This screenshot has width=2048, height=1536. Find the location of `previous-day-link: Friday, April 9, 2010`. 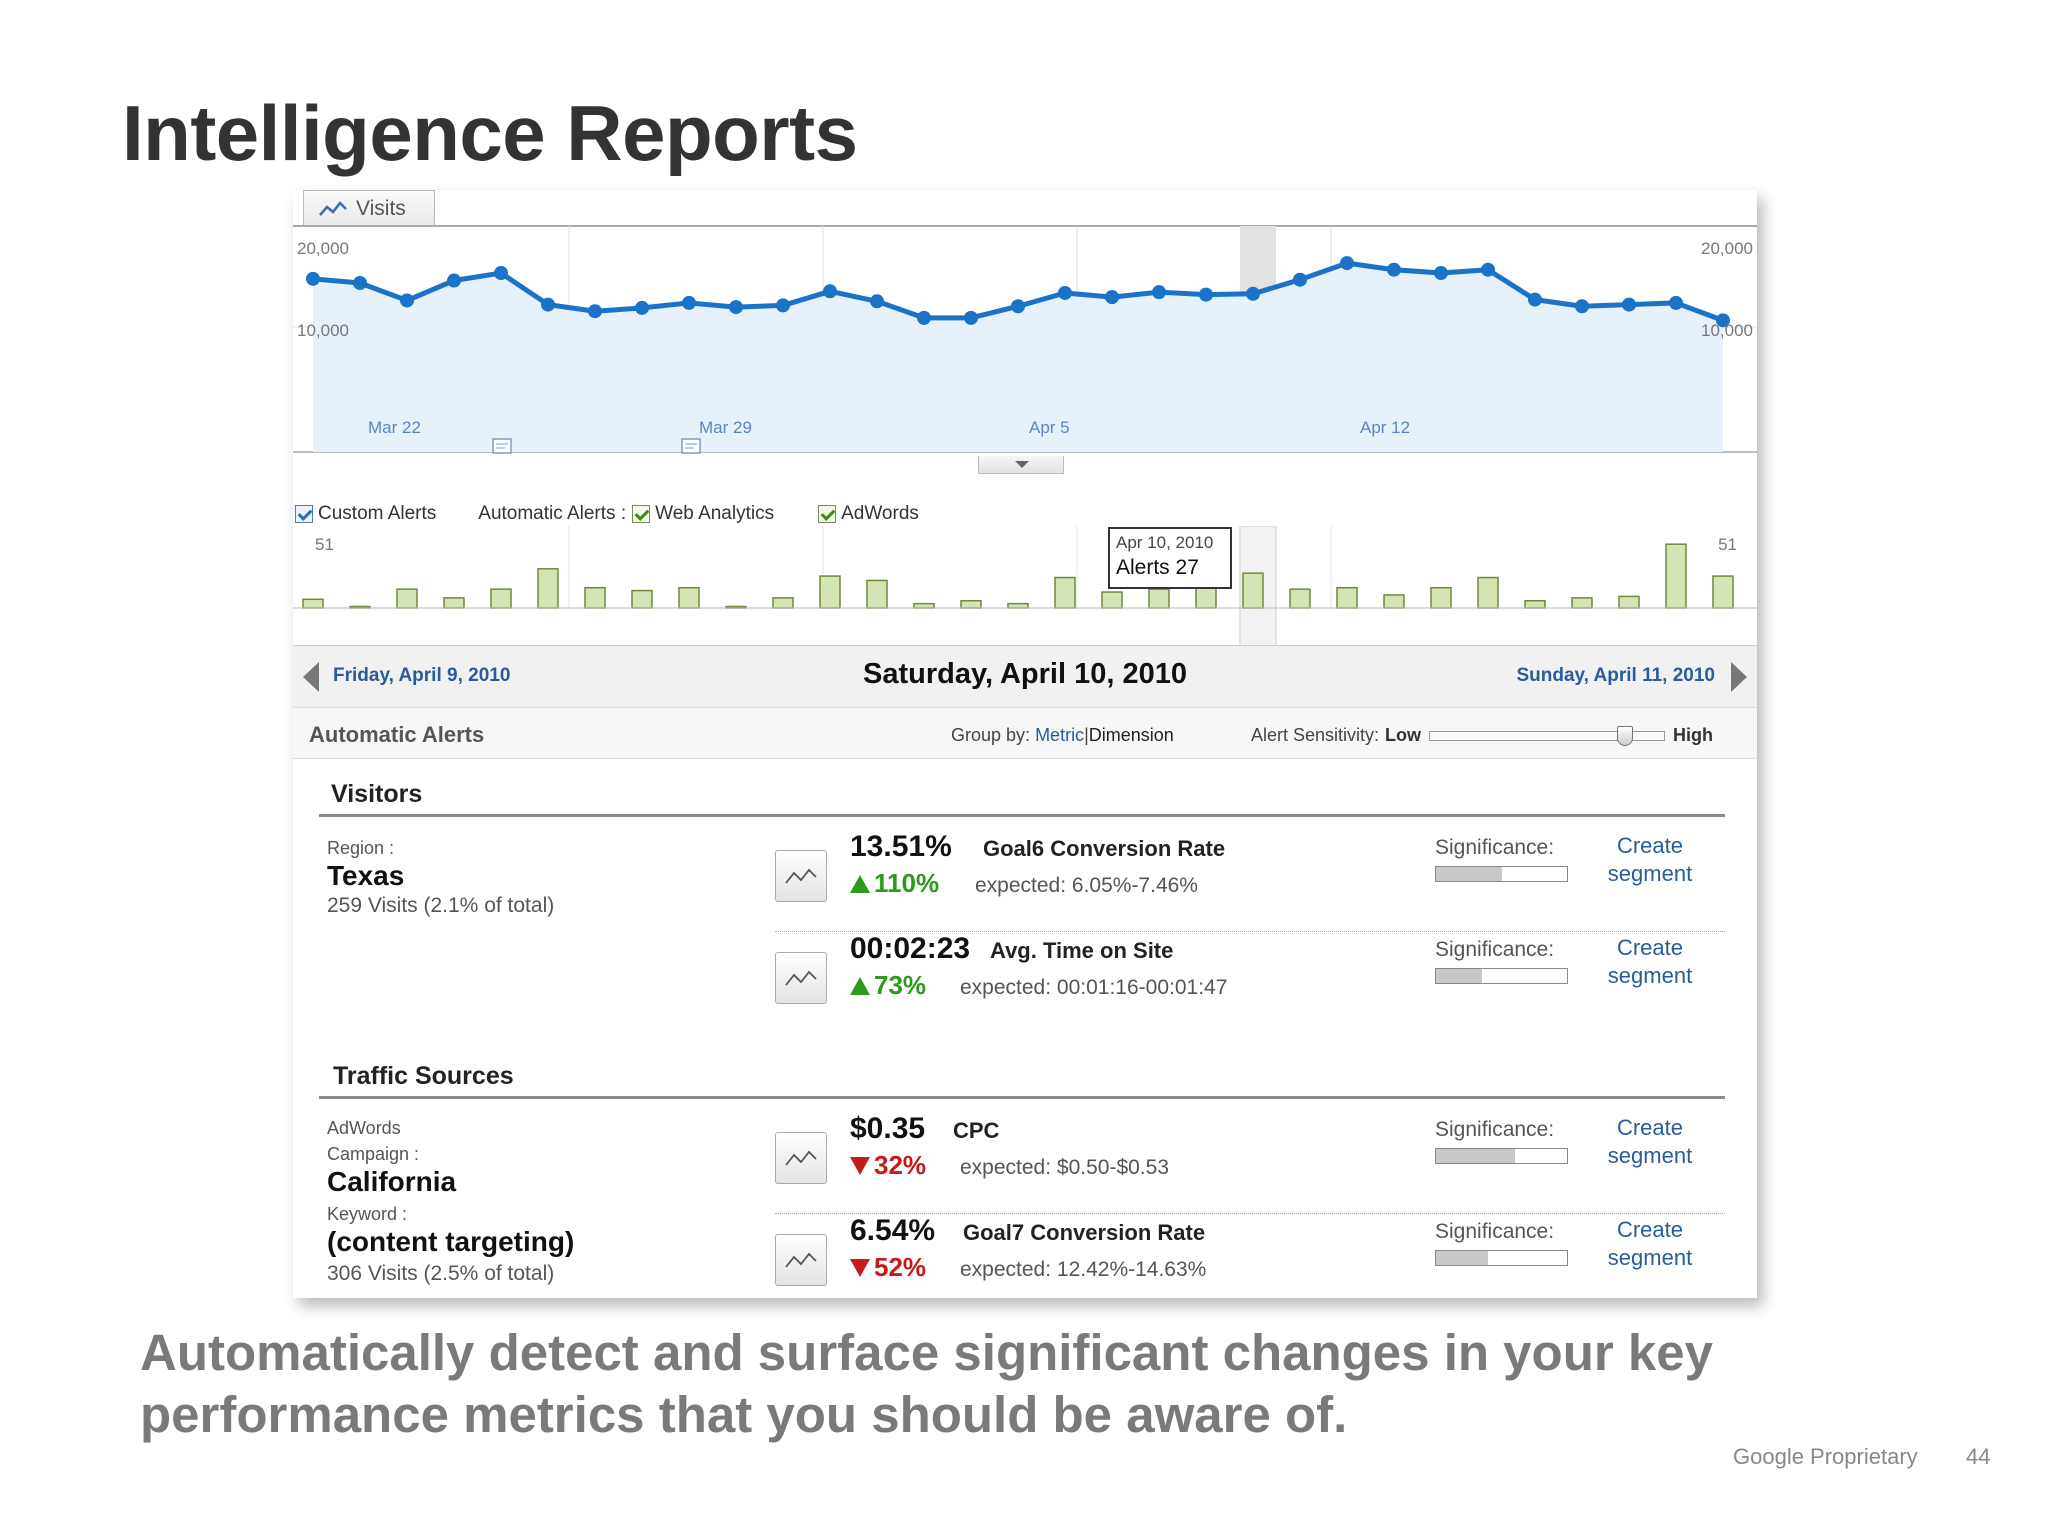

previous-day-link: Friday, April 9, 2010 is located at coordinates (422, 675).